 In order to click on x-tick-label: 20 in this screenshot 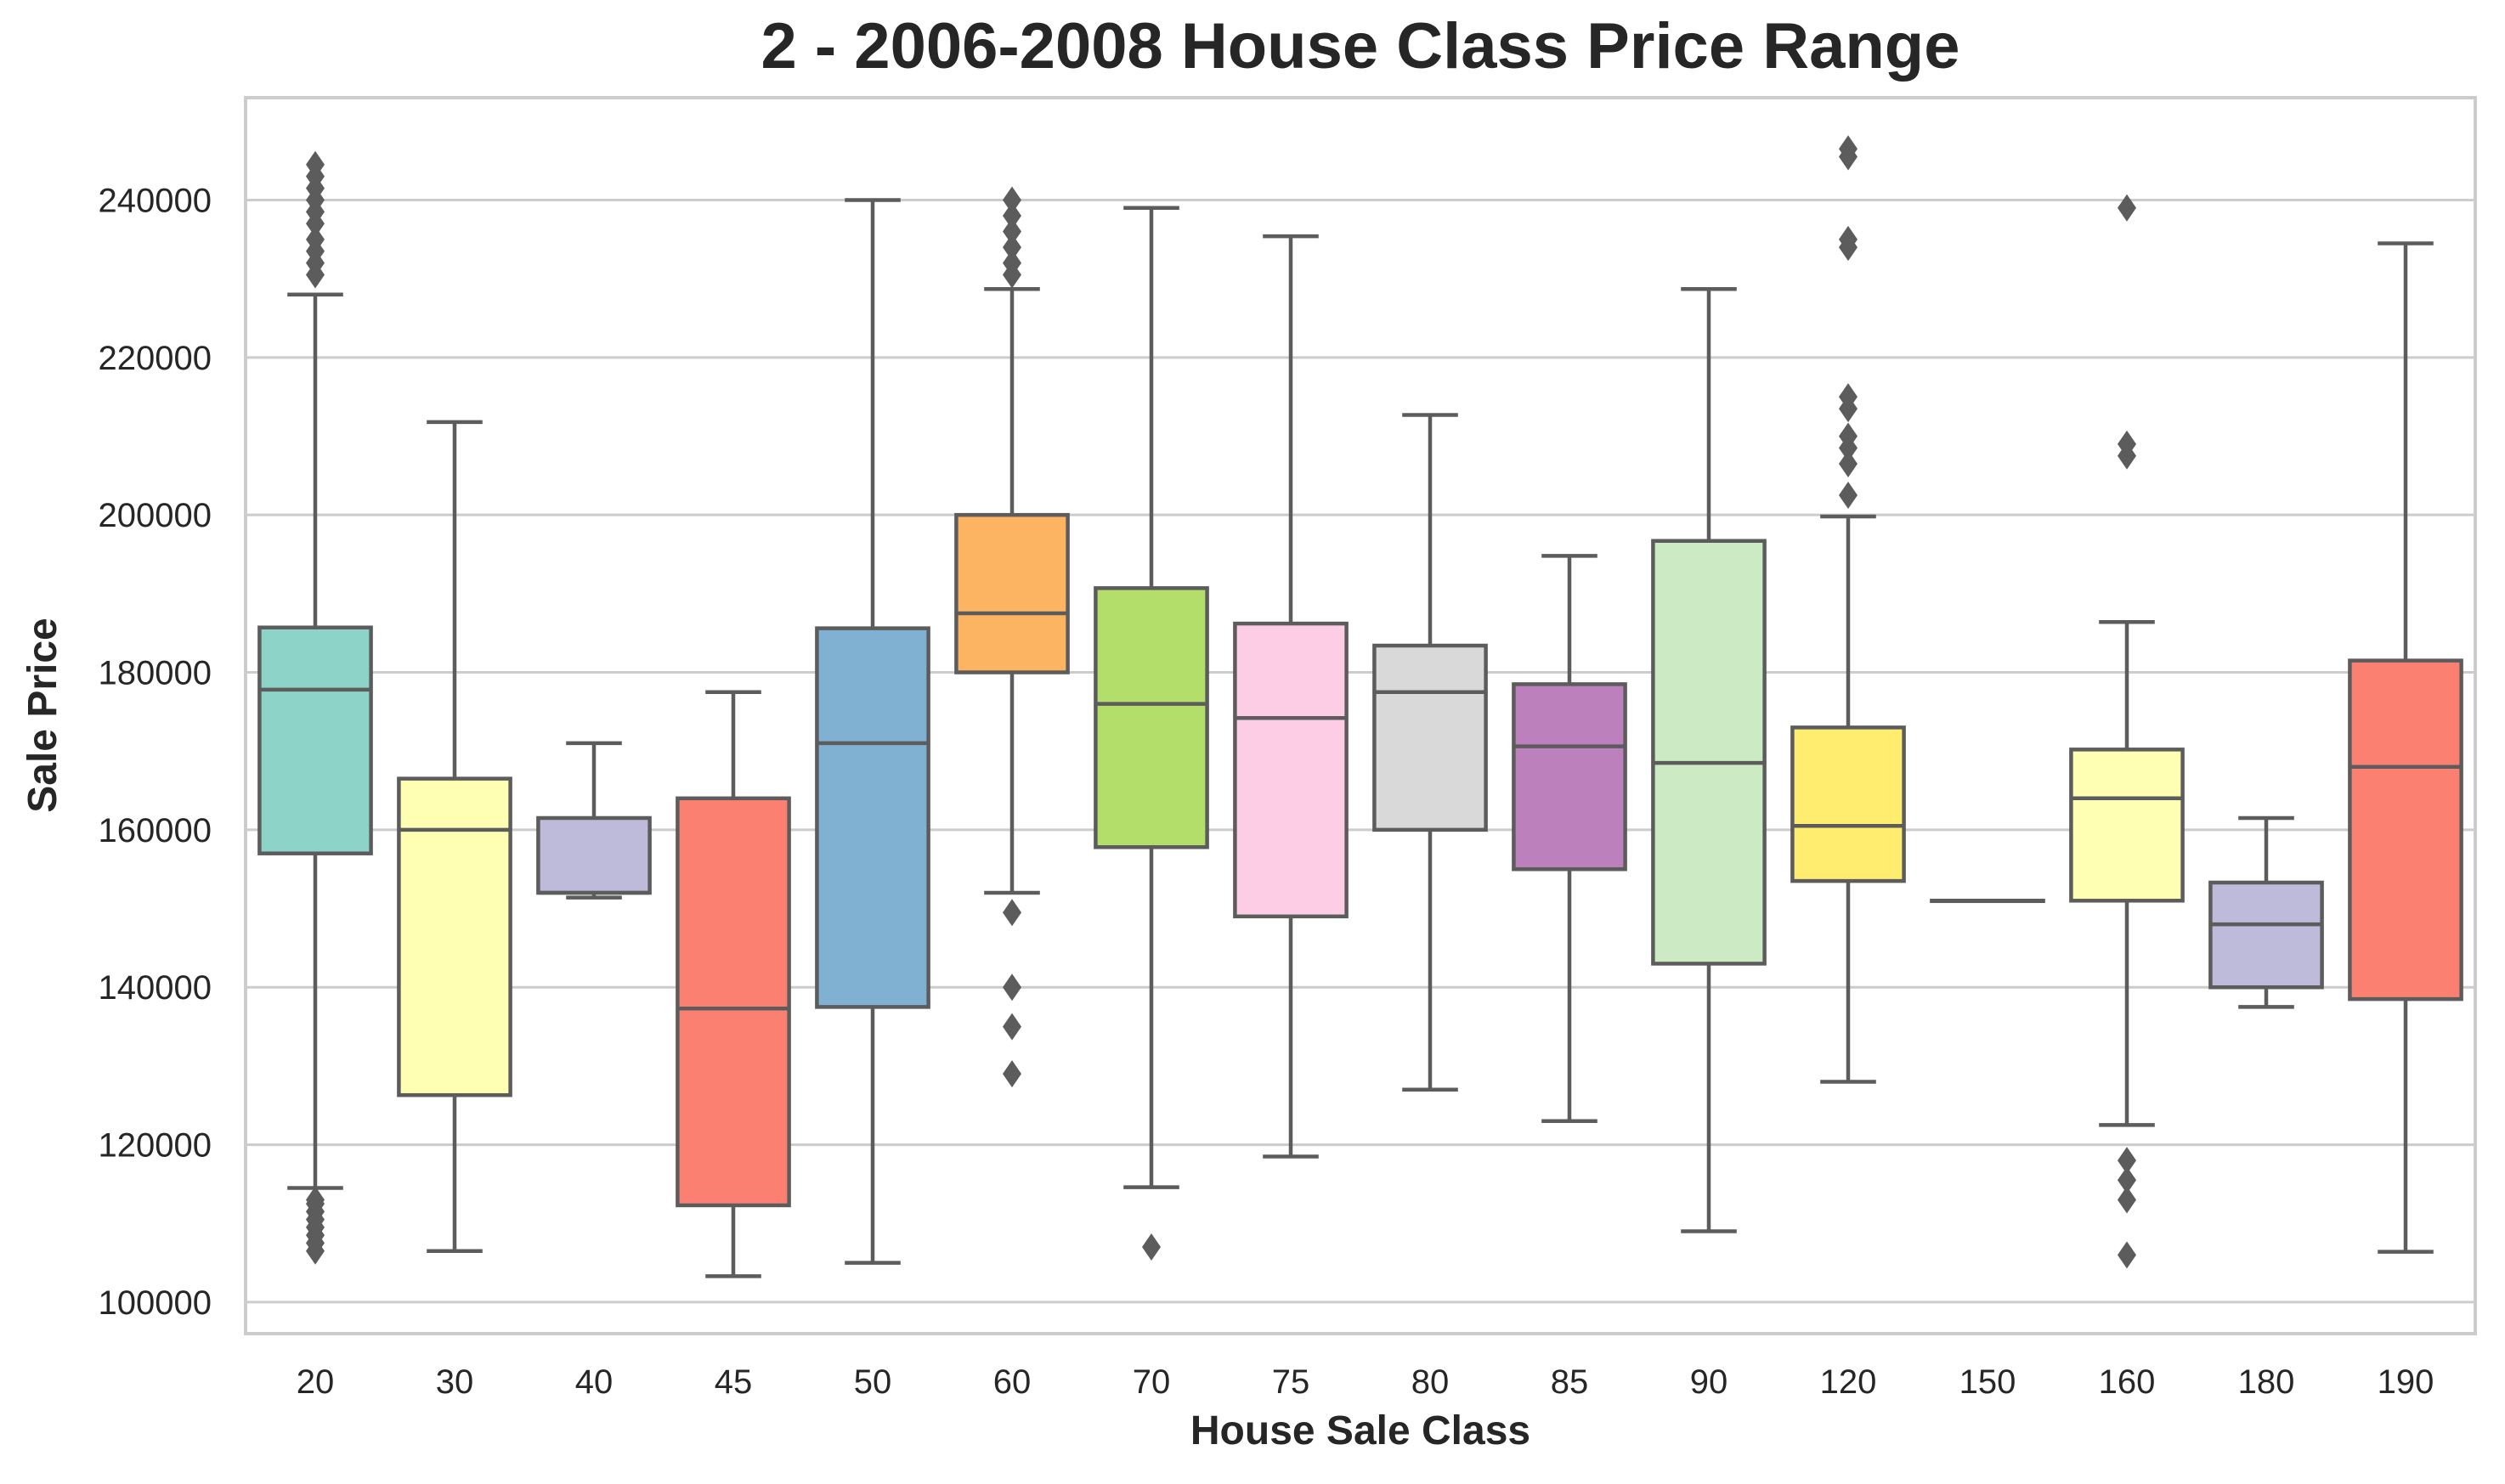, I will do `click(316, 1382)`.